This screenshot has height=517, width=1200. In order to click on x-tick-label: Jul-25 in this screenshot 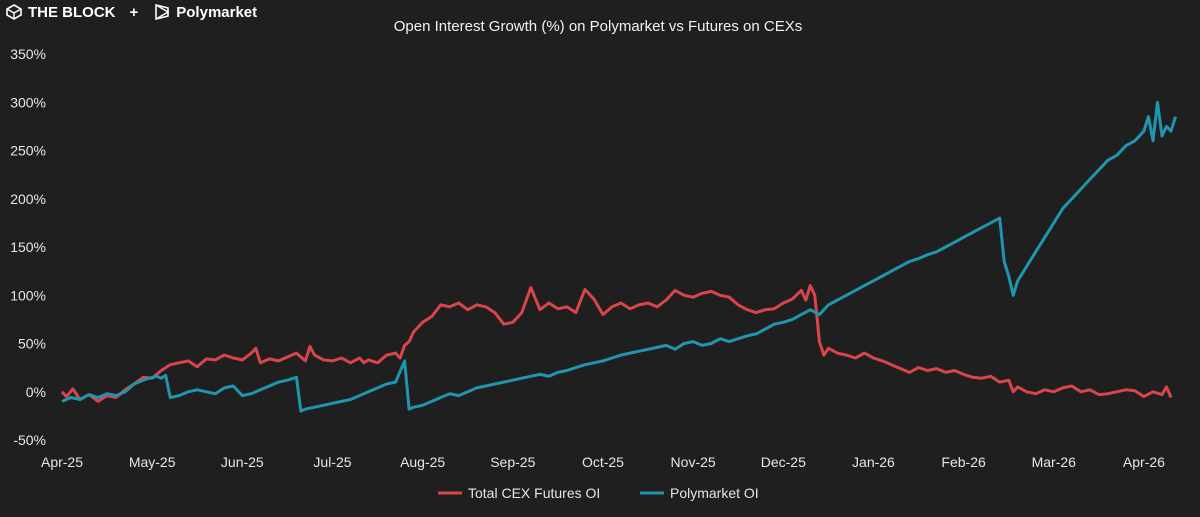, I will do `click(332, 462)`.